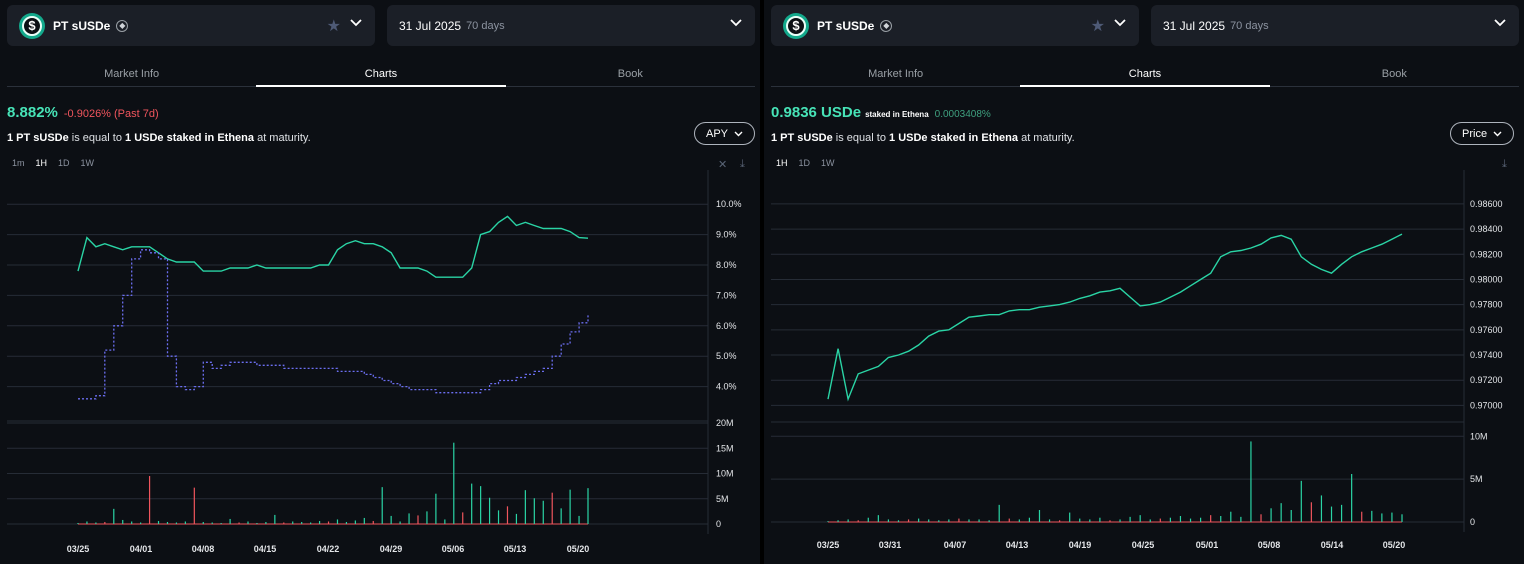  Describe the element at coordinates (1486, 355) in the screenshot. I see `y-tick-label: 0.97400` at that location.